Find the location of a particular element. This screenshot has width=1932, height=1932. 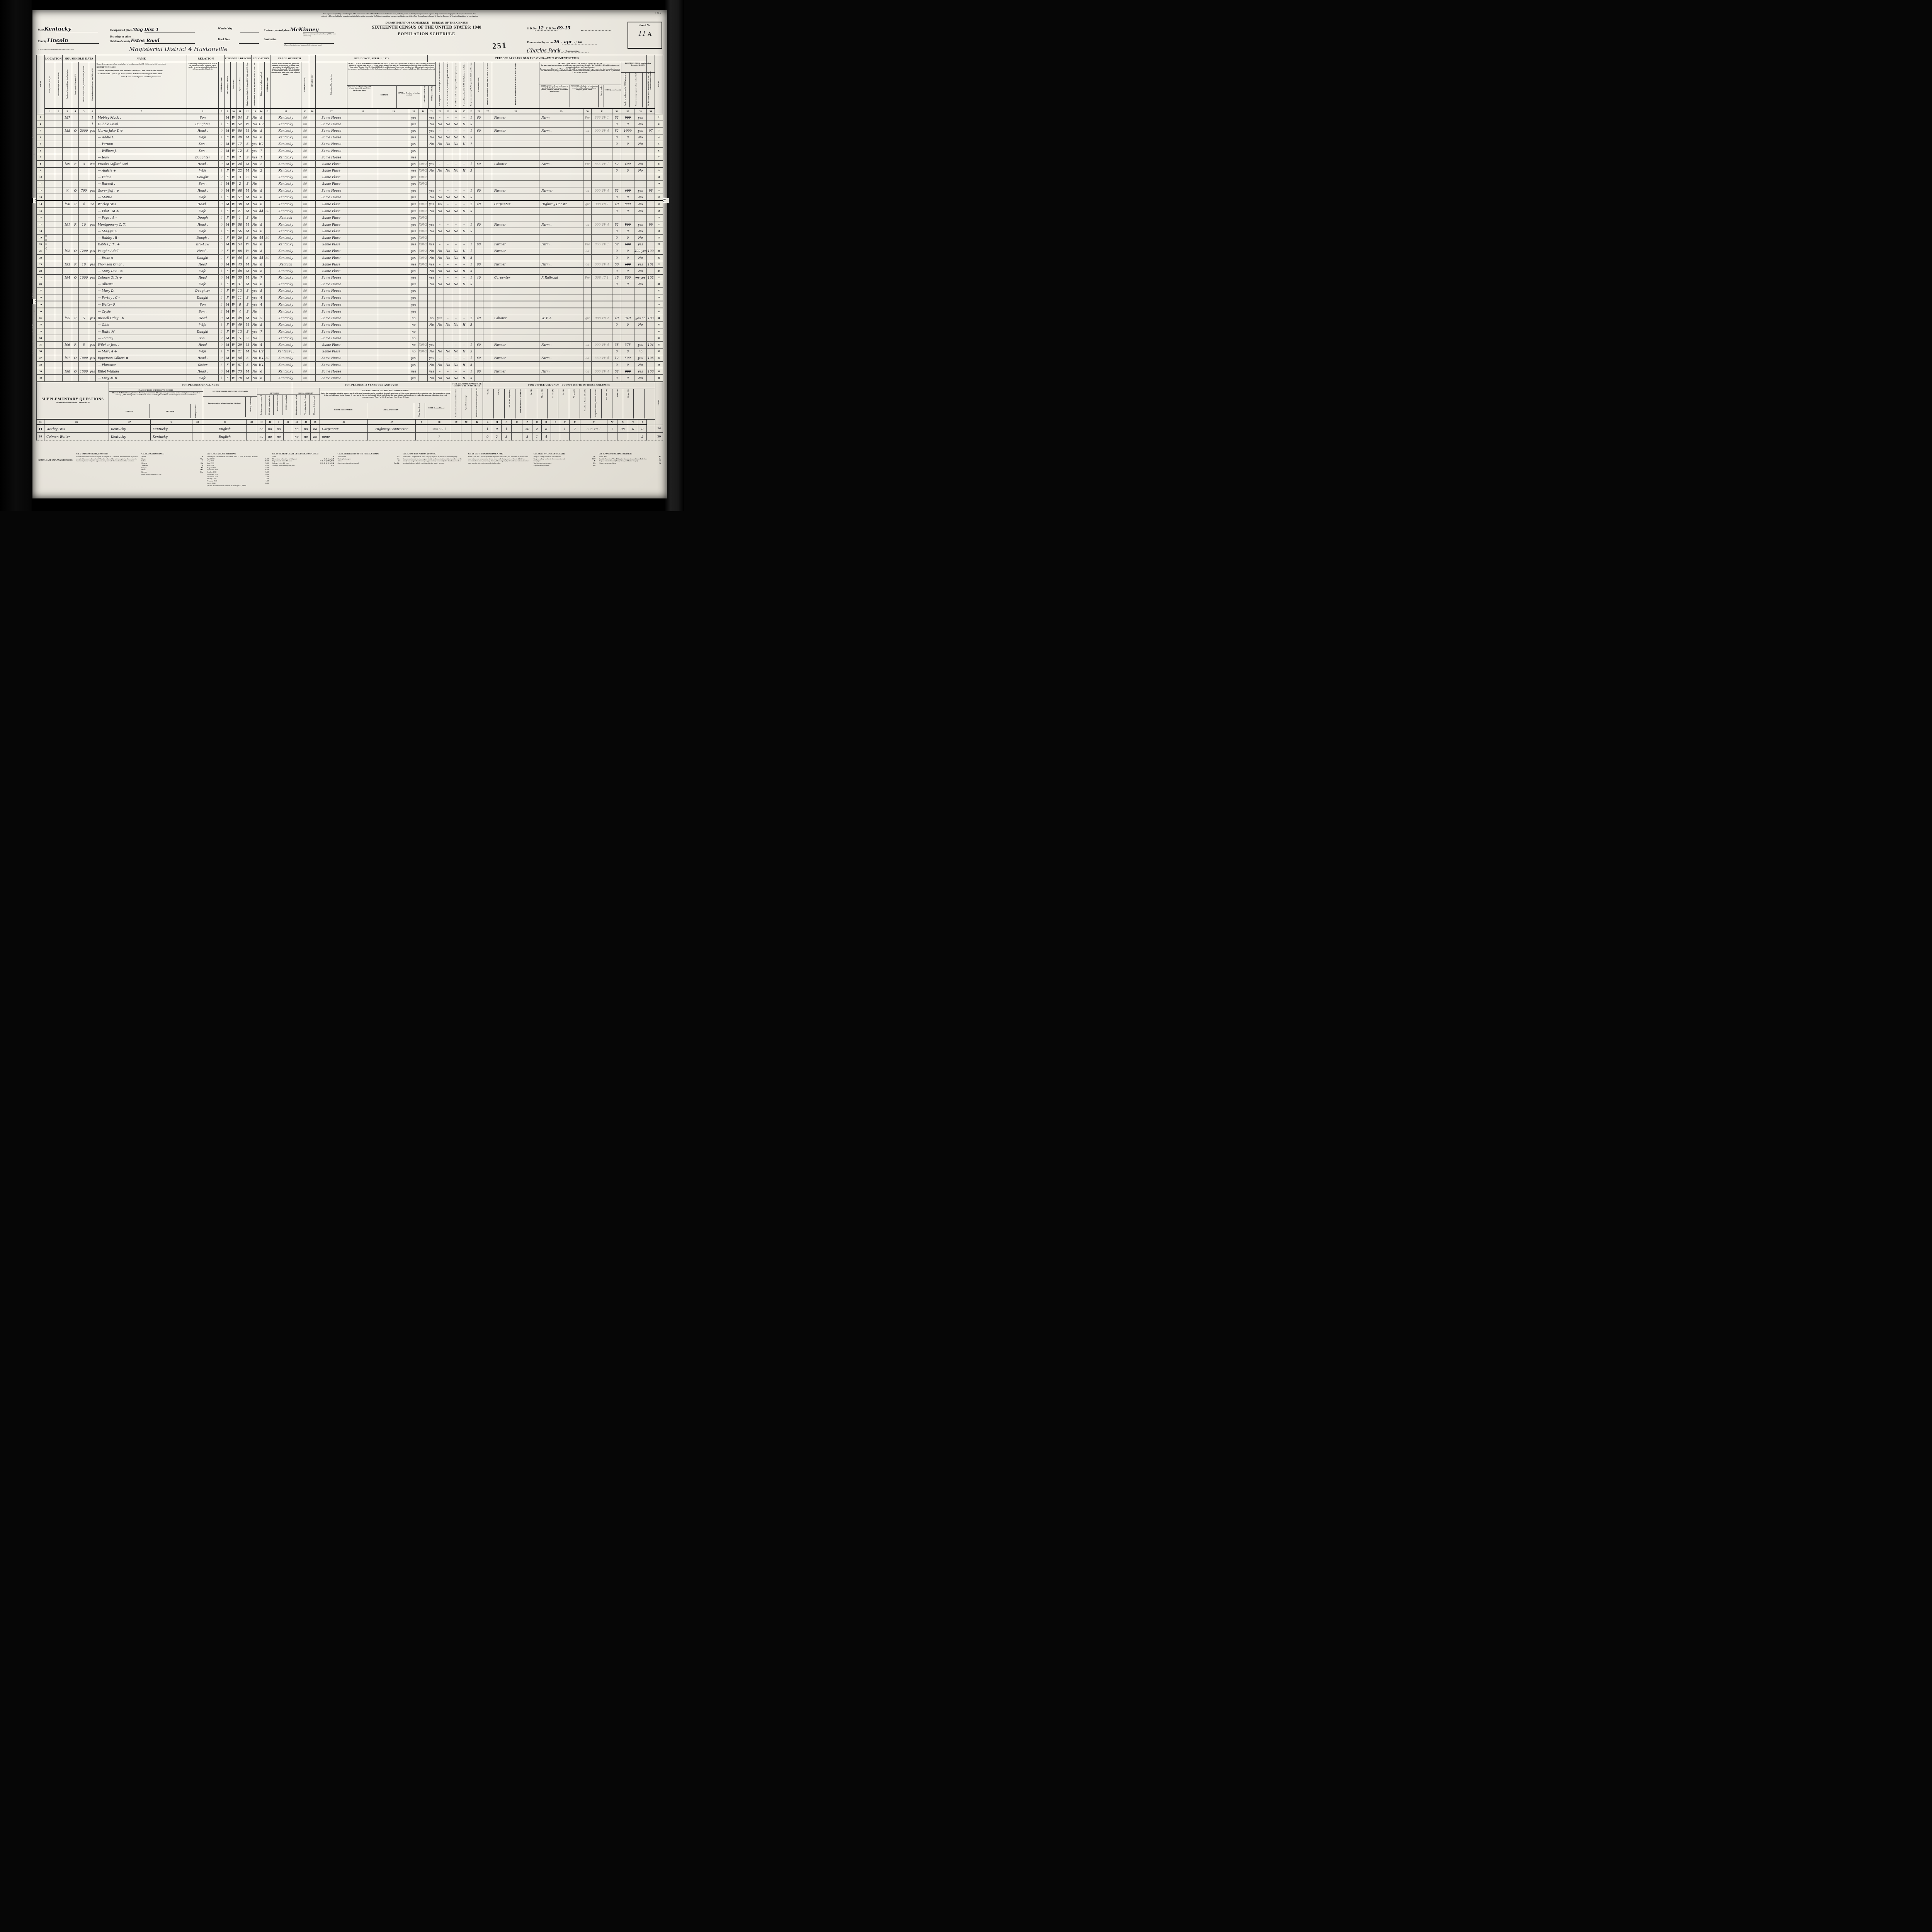

cell-d: X0V2 is located at coordinates (423, 177).